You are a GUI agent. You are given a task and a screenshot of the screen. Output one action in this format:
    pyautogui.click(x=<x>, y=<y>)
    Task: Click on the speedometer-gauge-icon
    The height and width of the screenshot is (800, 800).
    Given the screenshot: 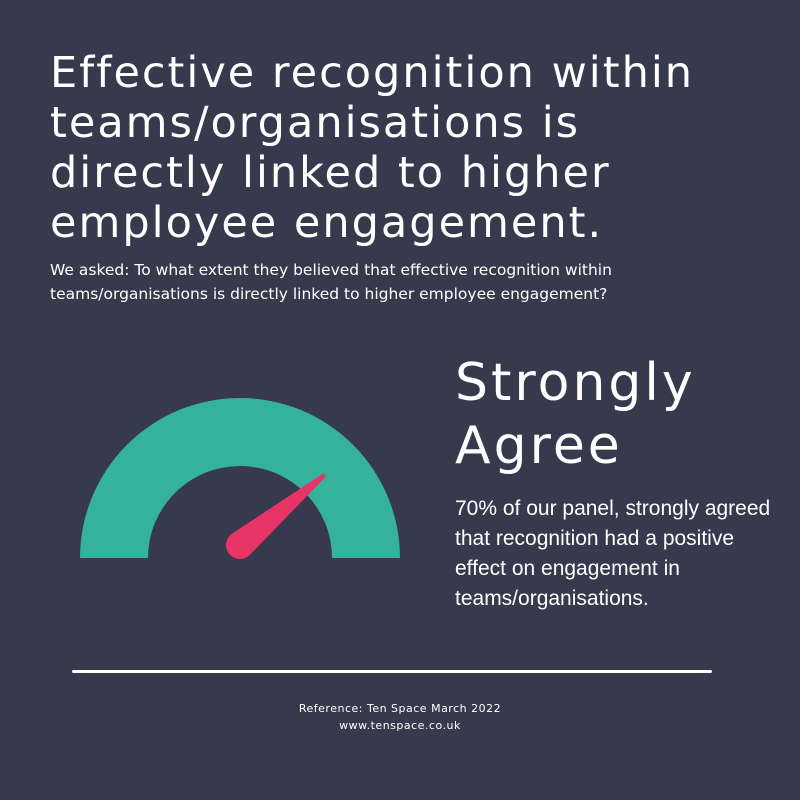 What is the action you would take?
    pyautogui.click(x=240, y=478)
    